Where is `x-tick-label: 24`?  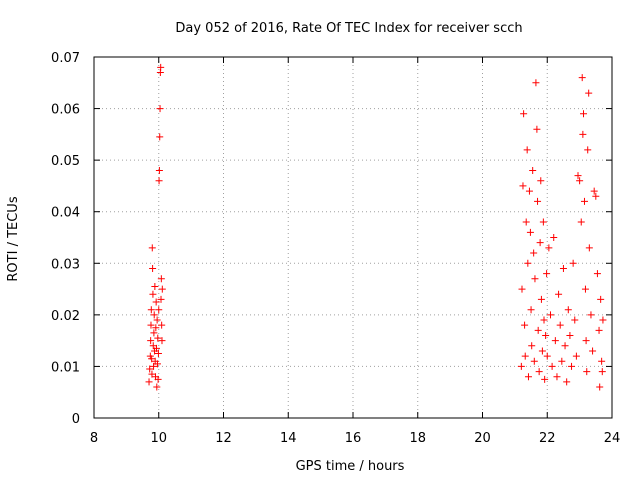
x-tick-label: 24 is located at coordinates (612, 438).